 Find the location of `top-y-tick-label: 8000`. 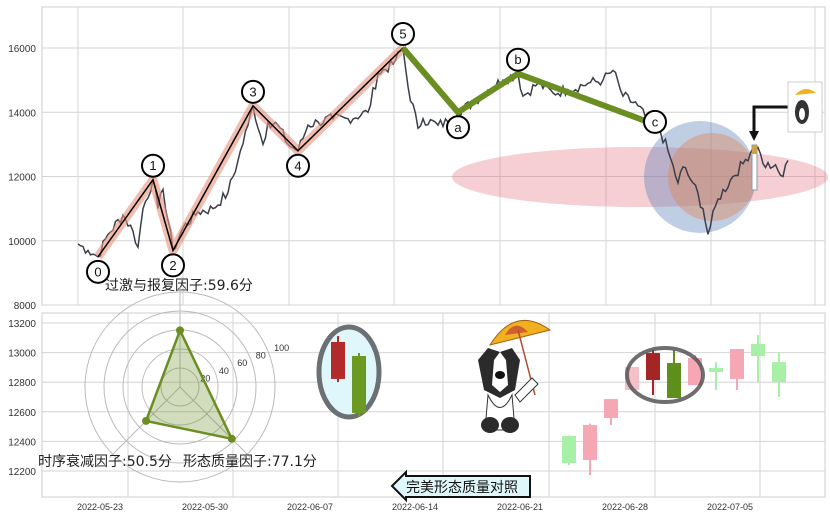

top-y-tick-label: 8000 is located at coordinates (25, 306).